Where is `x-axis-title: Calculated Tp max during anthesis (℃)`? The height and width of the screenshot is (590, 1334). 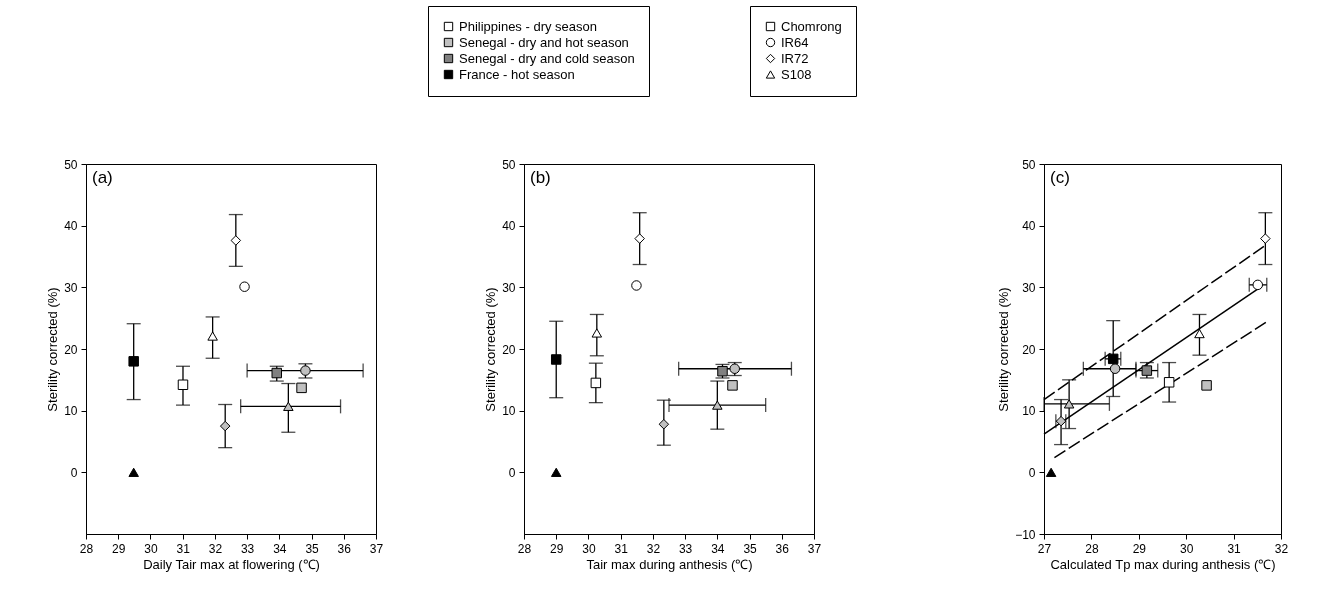 x-axis-title: Calculated Tp max during anthesis (℃) is located at coordinates (1163, 564).